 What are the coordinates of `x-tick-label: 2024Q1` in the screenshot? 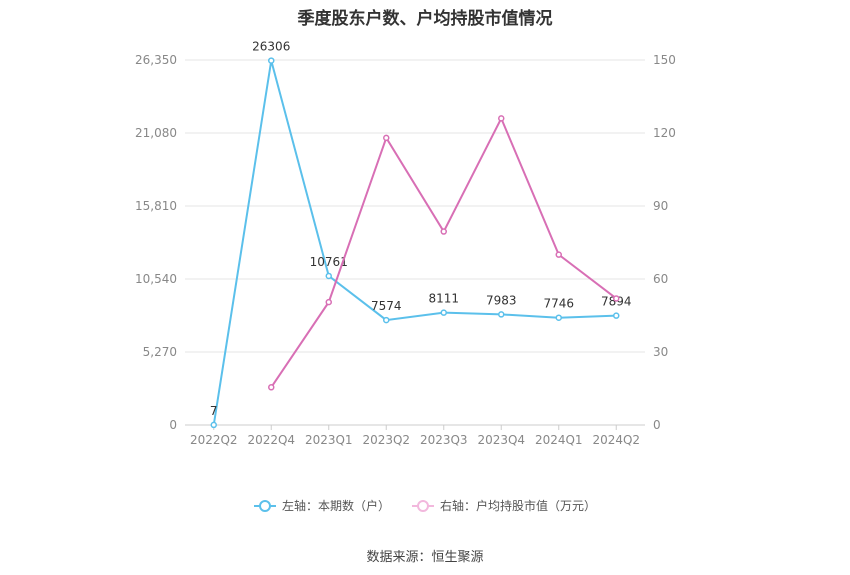 It's located at (559, 440).